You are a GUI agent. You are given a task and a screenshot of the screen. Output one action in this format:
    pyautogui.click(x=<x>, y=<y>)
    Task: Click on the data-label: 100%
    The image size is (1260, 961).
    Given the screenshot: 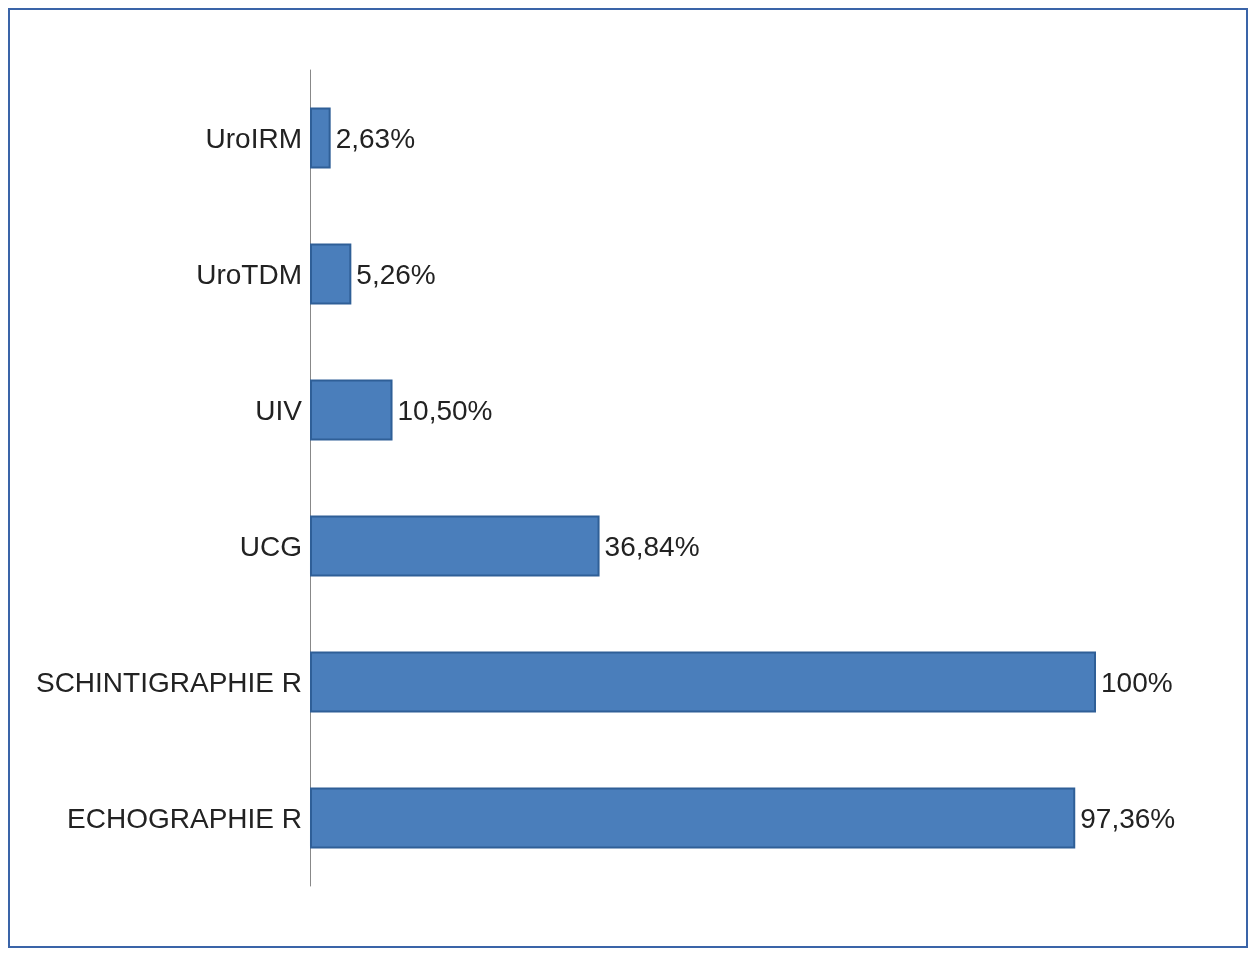 What is the action you would take?
    pyautogui.click(x=1137, y=682)
    